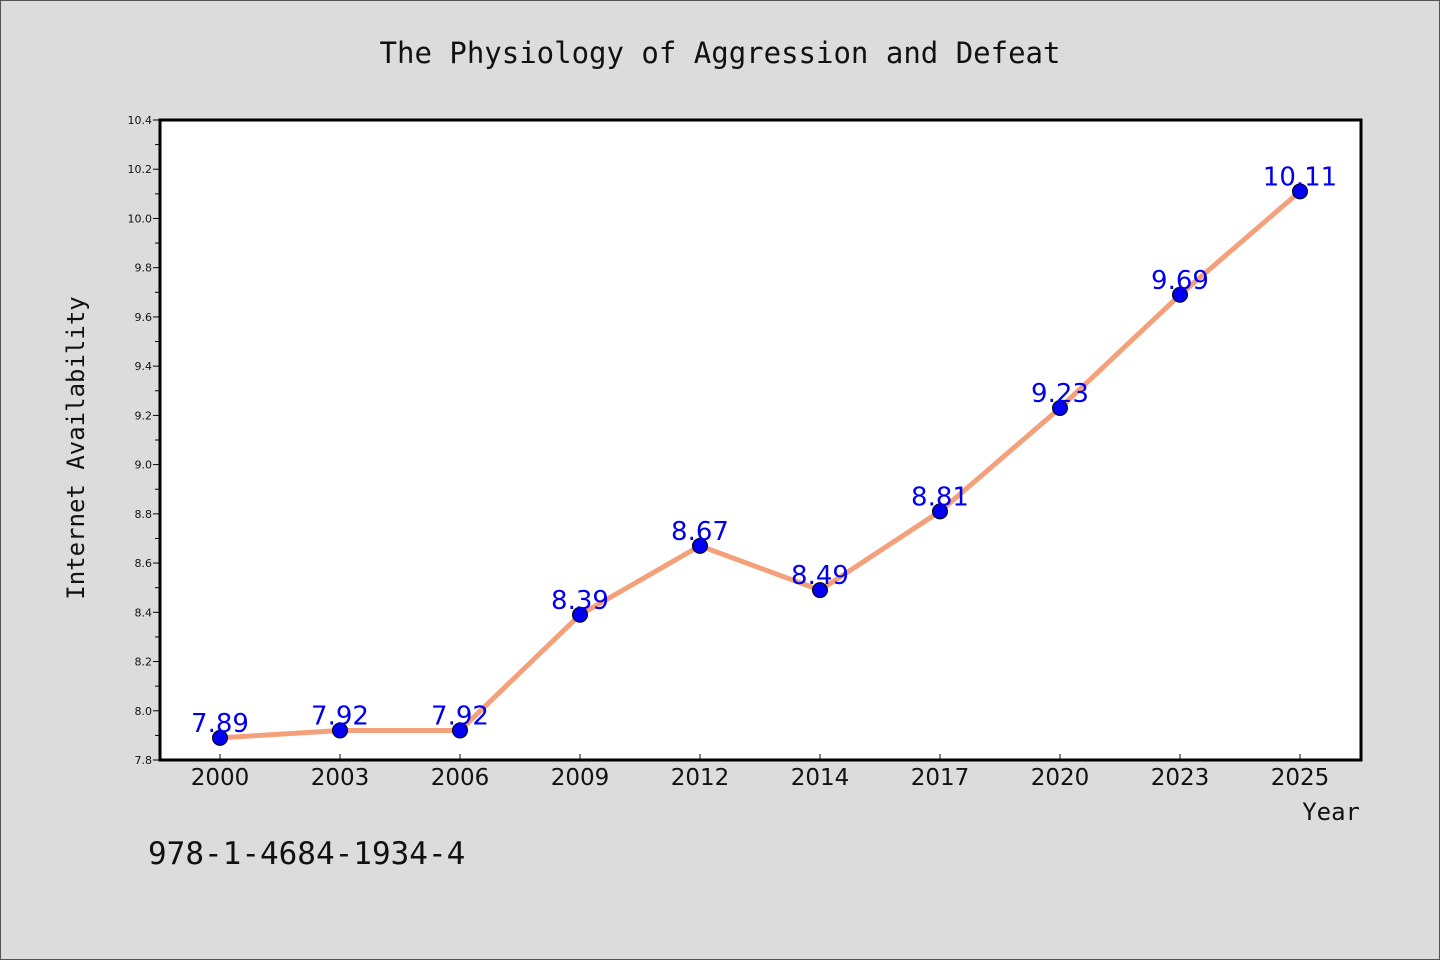 This screenshot has width=1440, height=960. Describe the element at coordinates (940, 497) in the screenshot. I see `data-label: 8.81` at that location.